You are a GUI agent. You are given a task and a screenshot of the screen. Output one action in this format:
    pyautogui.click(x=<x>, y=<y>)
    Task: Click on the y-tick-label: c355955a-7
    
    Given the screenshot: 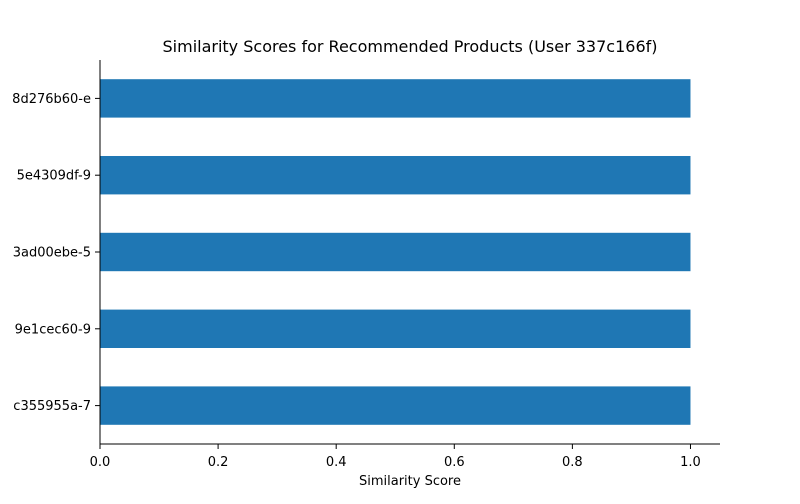 What is the action you would take?
    pyautogui.click(x=52, y=406)
    